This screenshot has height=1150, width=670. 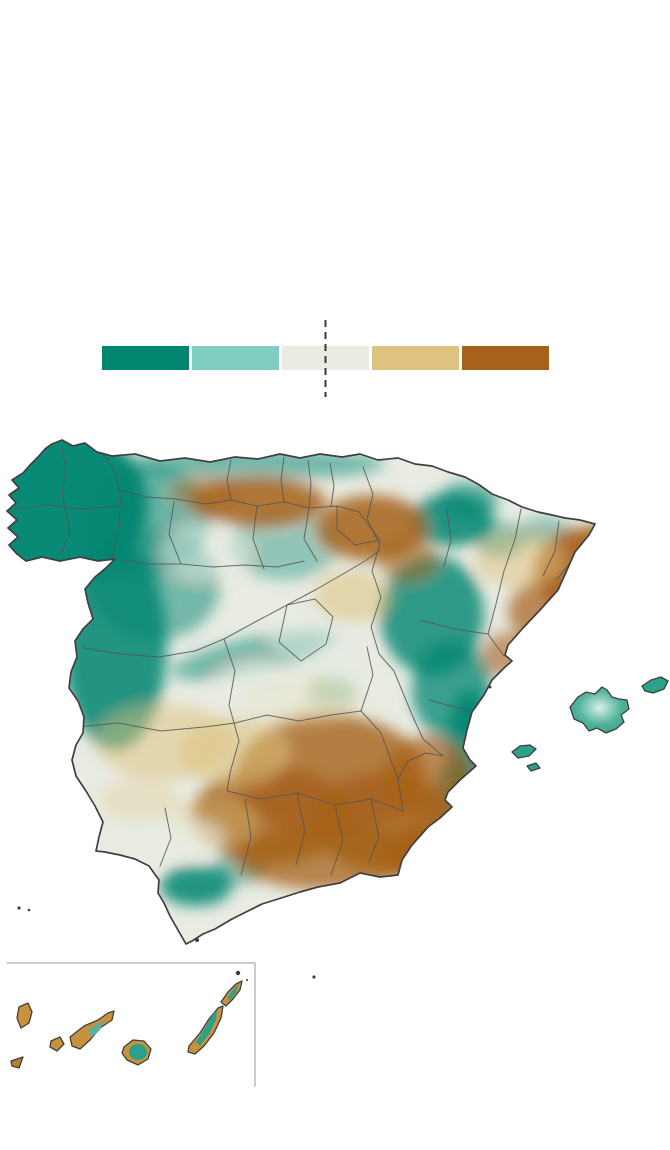 What do you see at coordinates (325, 358) in the screenshot?
I see `legend` at bounding box center [325, 358].